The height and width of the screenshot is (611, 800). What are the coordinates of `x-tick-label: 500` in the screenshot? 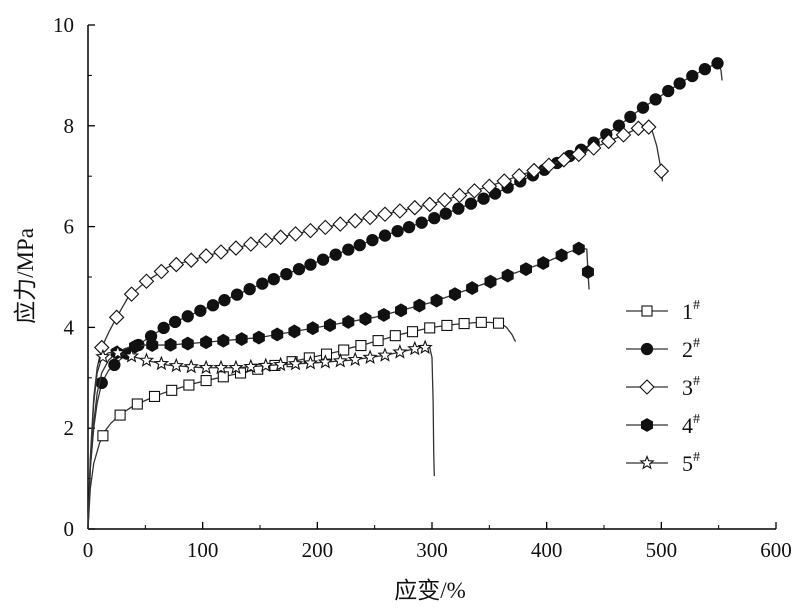 It's located at (662, 550).